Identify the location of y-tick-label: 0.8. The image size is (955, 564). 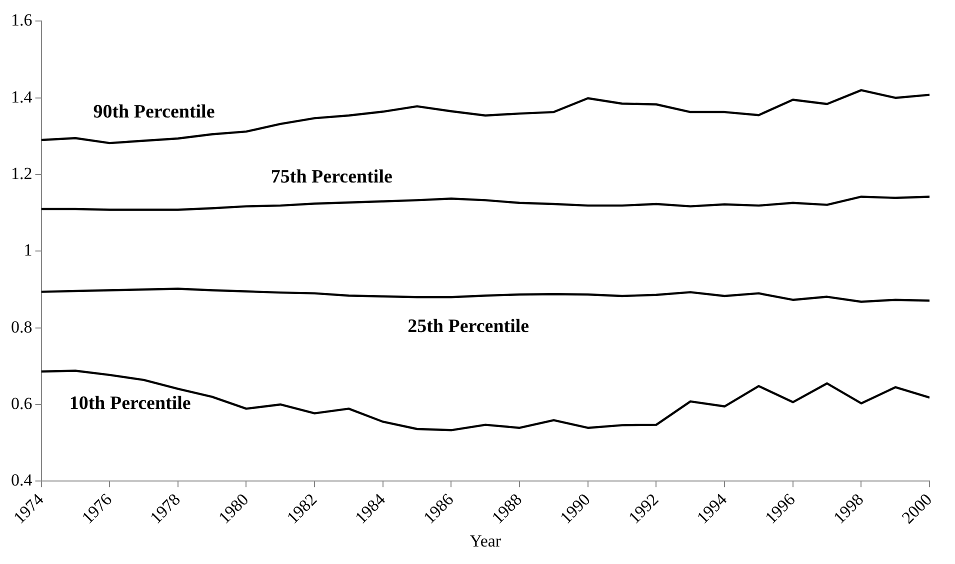
(21, 326).